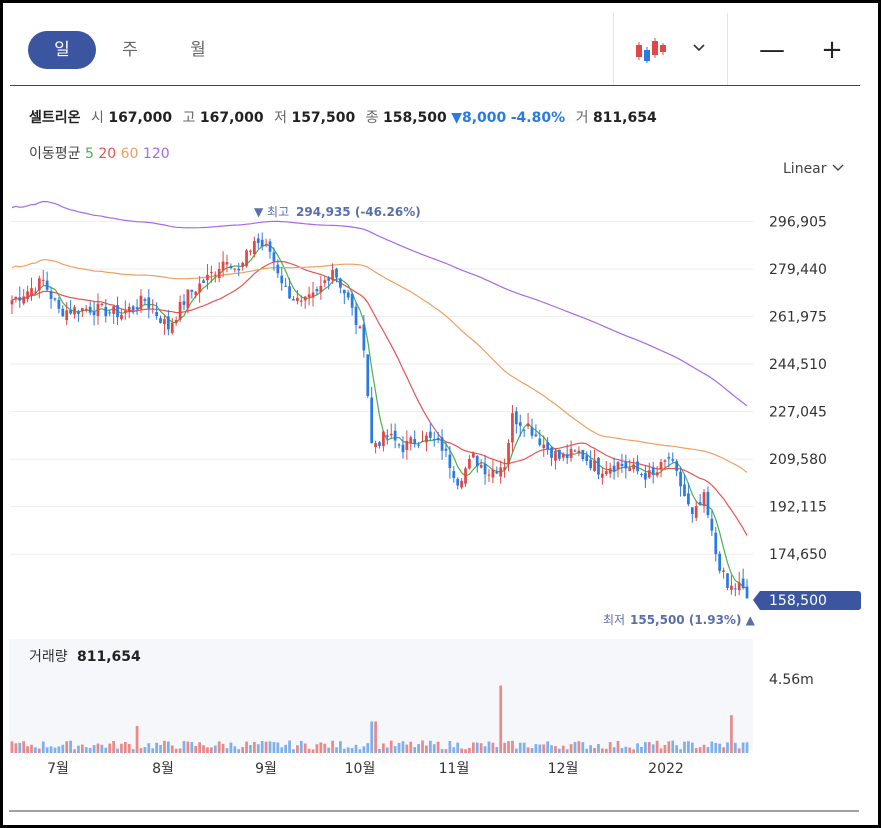  What do you see at coordinates (130, 50) in the screenshot?
I see `tab-week: 주` at bounding box center [130, 50].